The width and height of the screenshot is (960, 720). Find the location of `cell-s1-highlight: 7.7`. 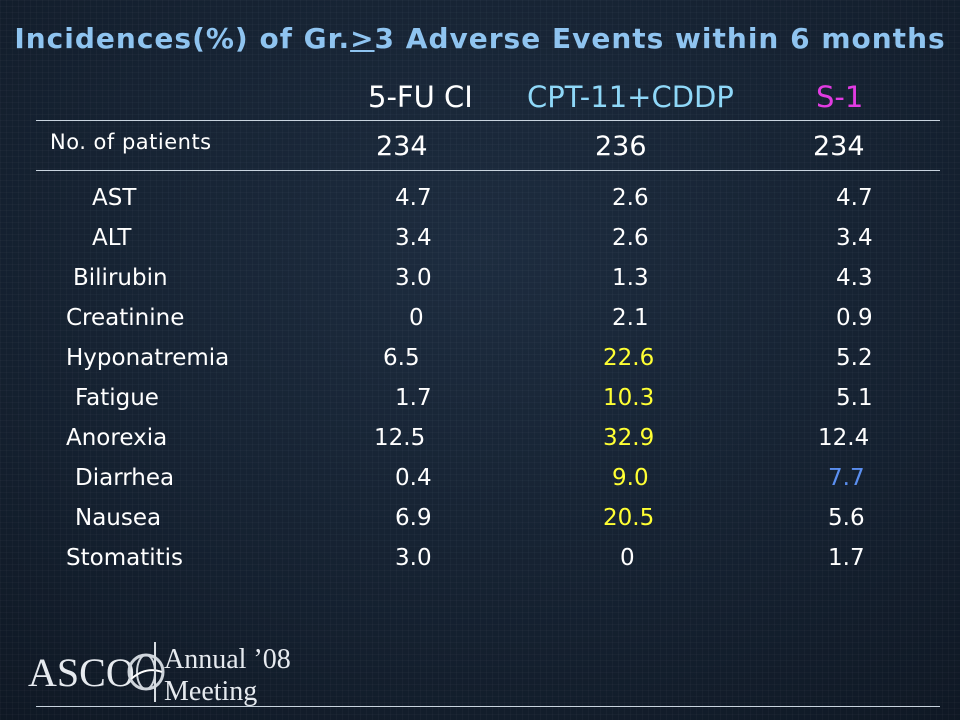

cell-s1-highlight: 7.7 is located at coordinates (846, 478).